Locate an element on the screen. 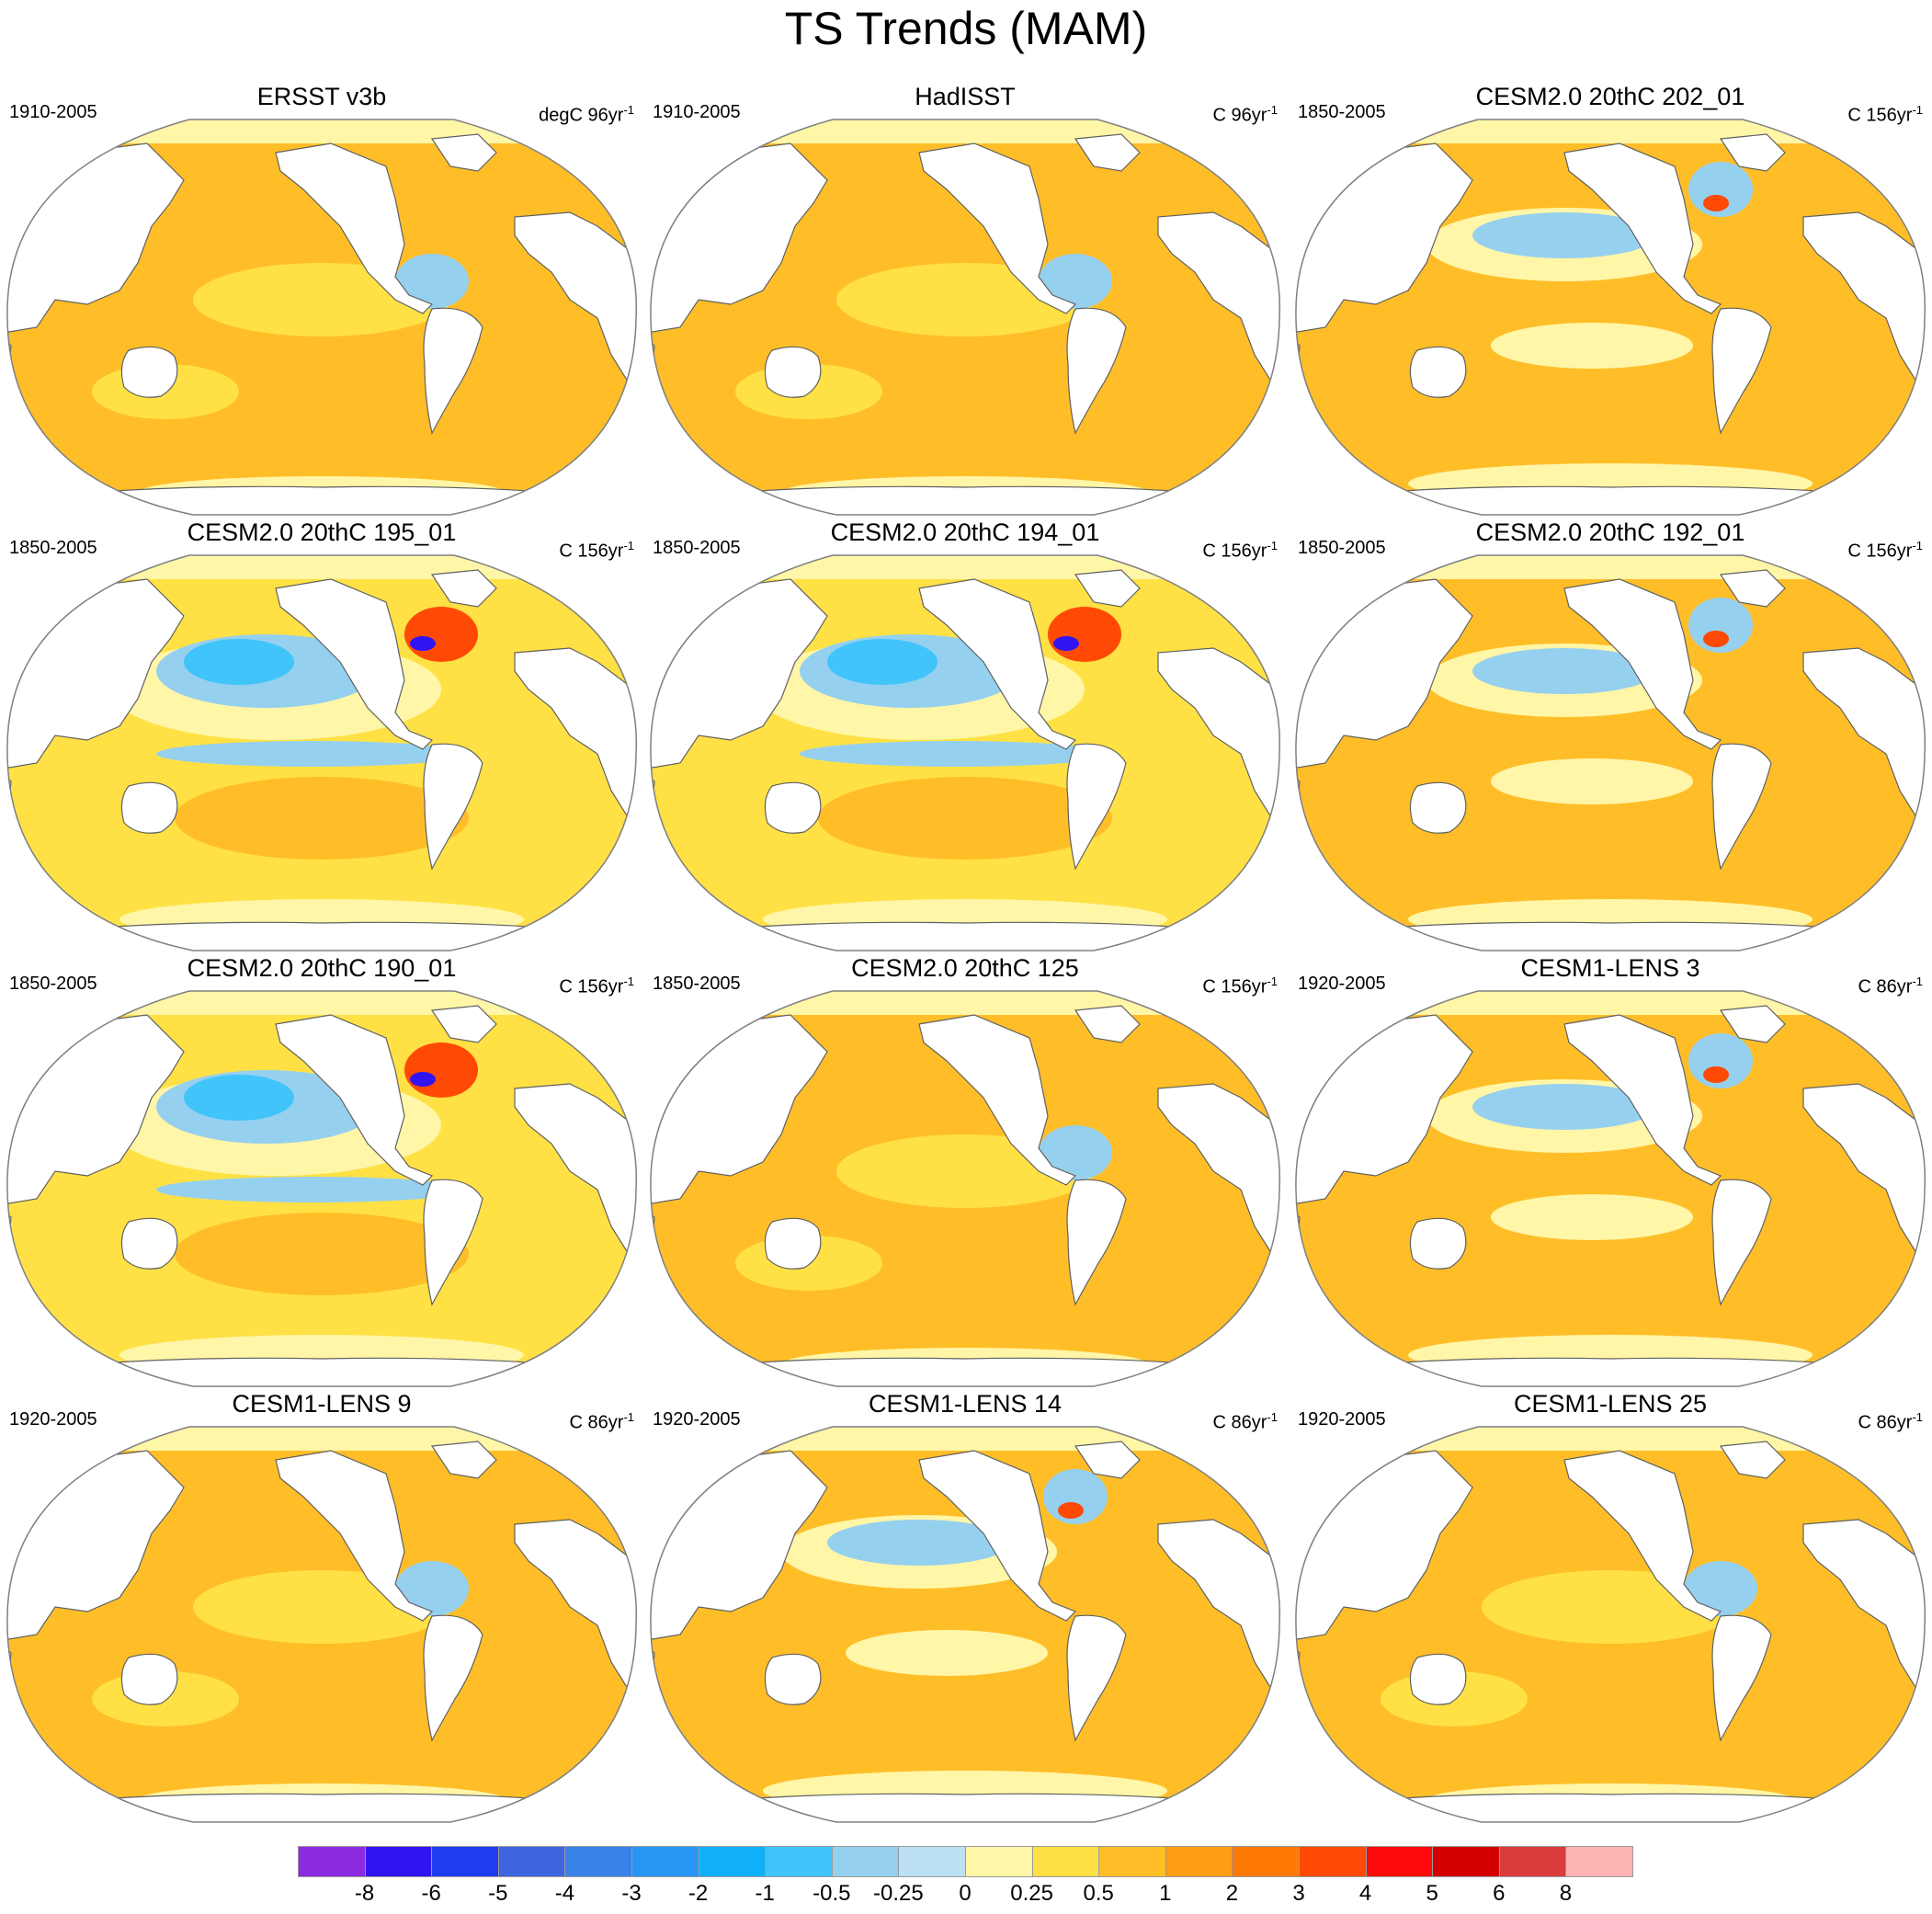 Image resolution: width=1932 pixels, height=1914 pixels. panel-title: HadISST is located at coordinates (965, 96).